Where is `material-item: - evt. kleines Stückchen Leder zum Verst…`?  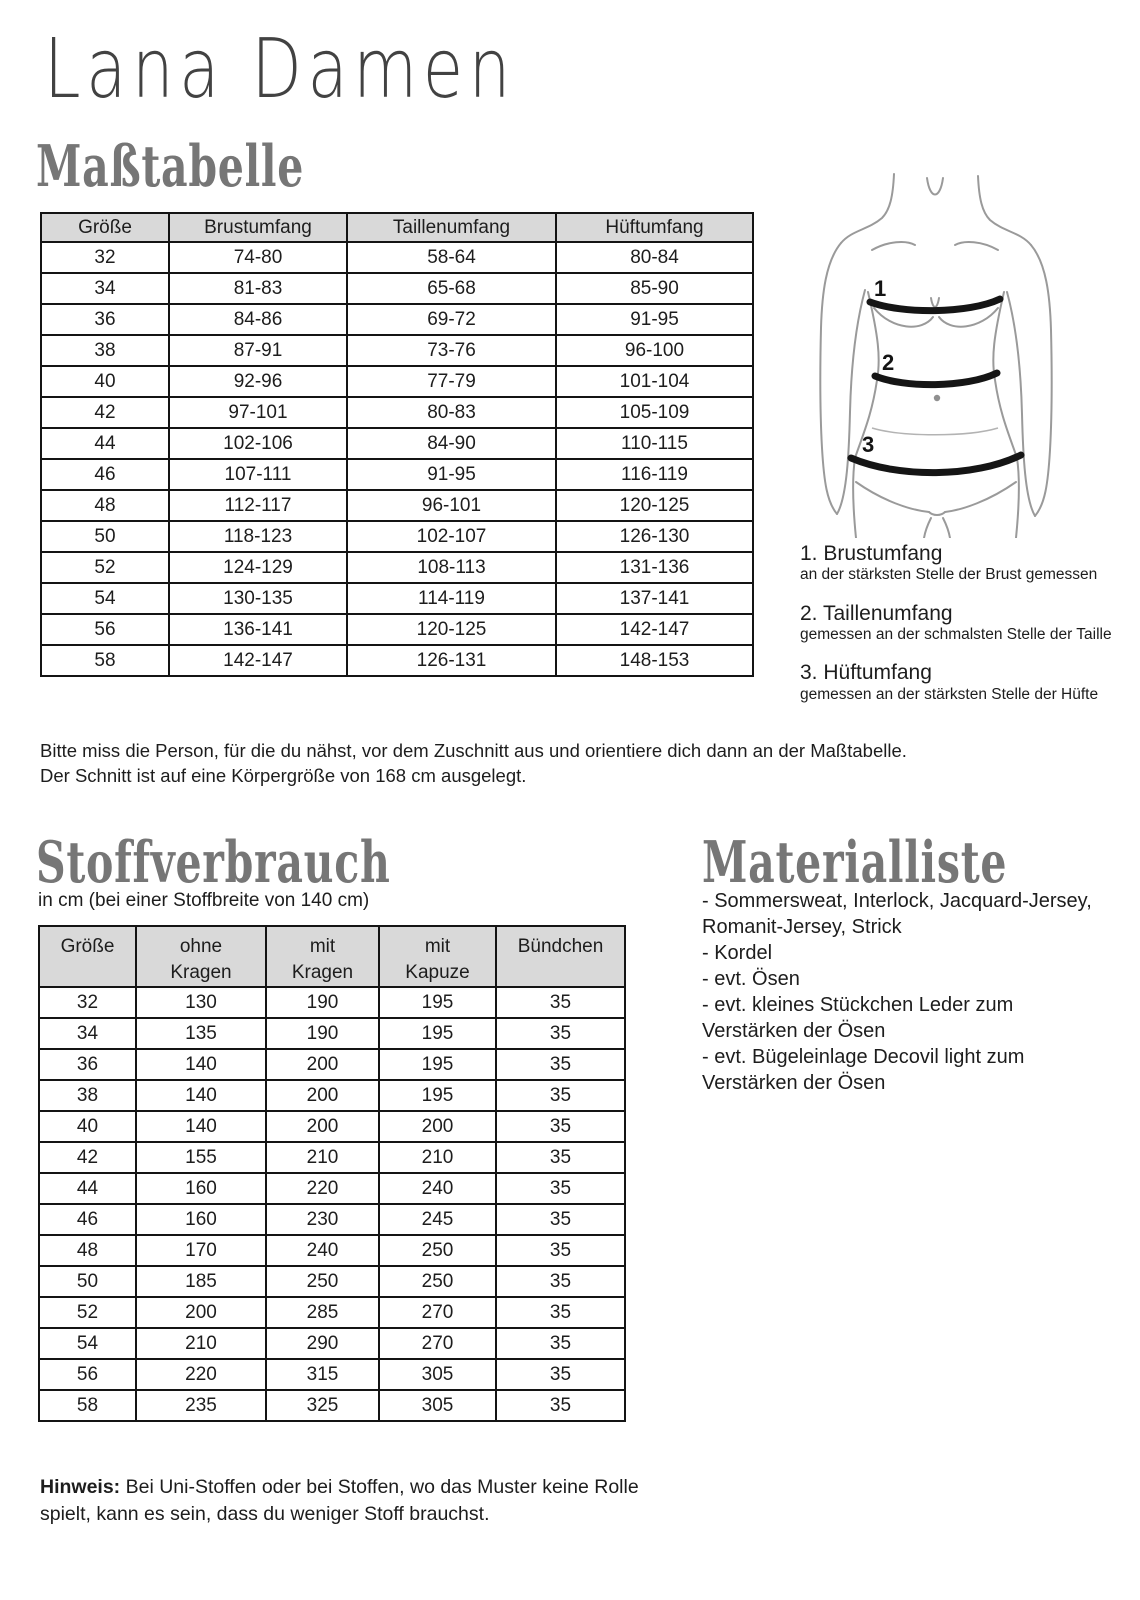
material-item: - evt. kleines Stückchen Leder zum Verst… is located at coordinates (858, 1018).